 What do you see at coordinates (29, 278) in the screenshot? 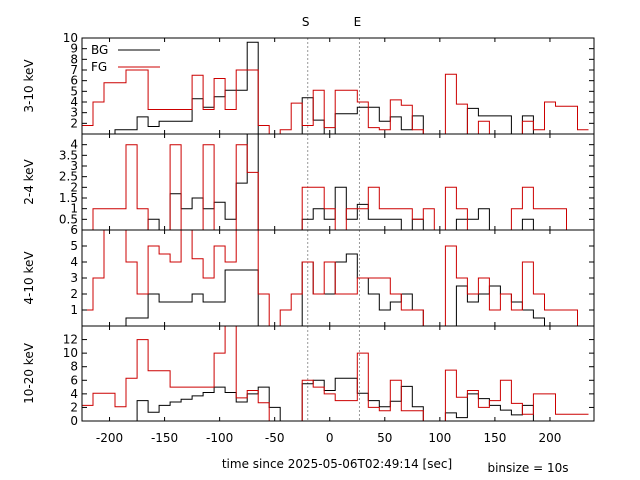
I see `y-axis-label: 4-10 keV` at bounding box center [29, 278].